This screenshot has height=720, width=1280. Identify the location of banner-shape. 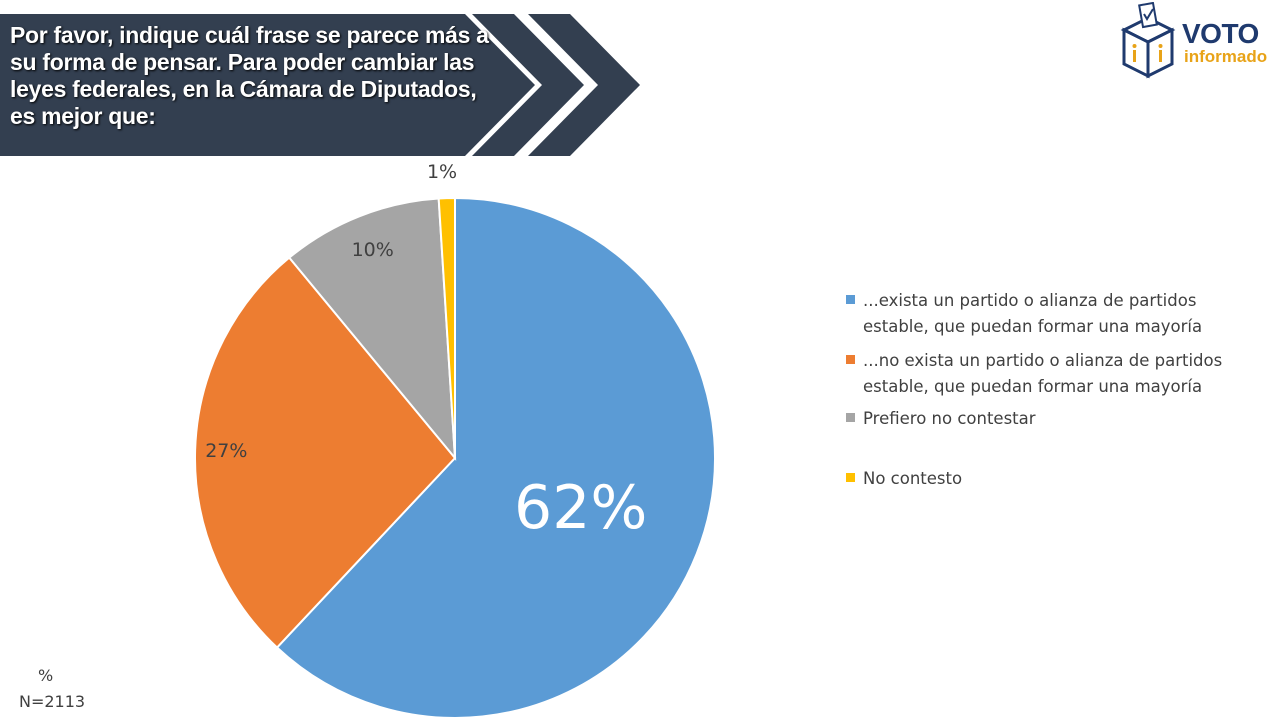
(267, 85).